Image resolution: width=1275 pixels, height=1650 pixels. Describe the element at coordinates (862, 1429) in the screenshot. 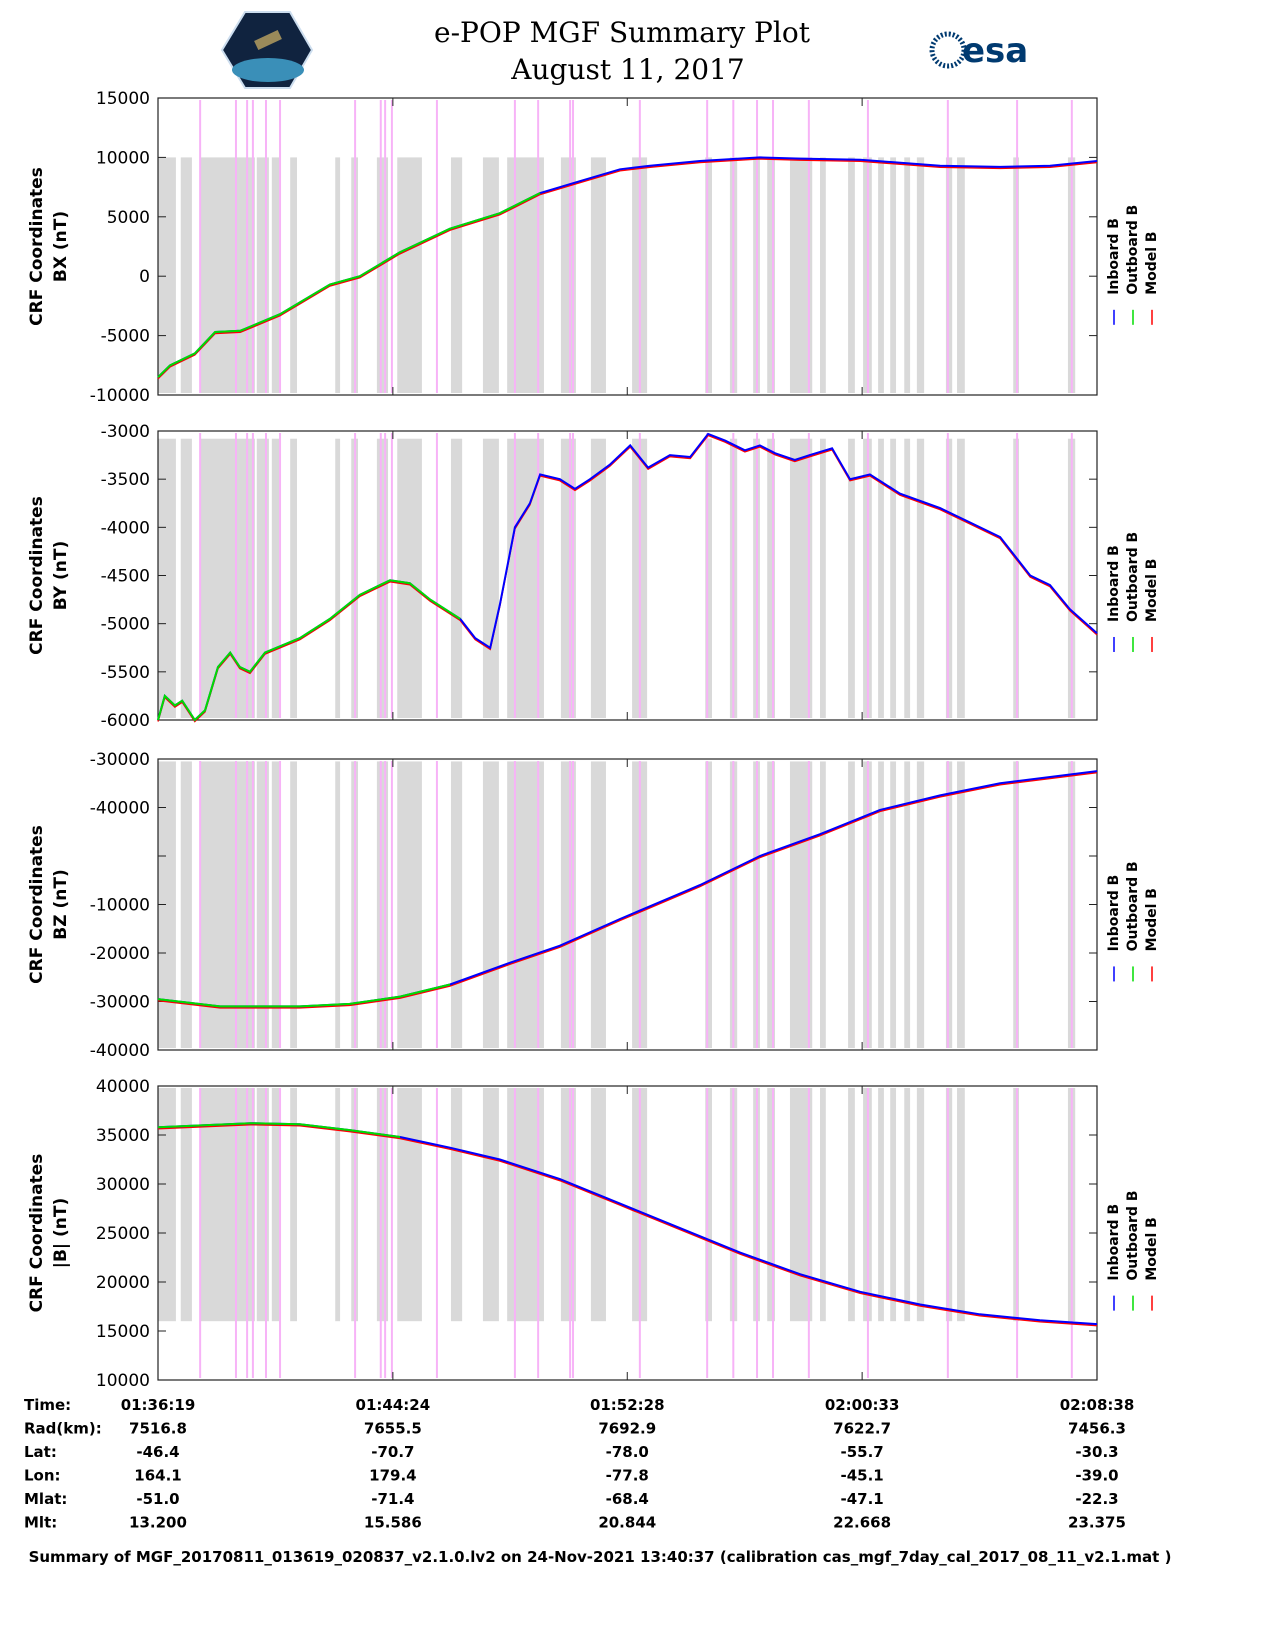

I see `table-value: 7622.7` at that location.